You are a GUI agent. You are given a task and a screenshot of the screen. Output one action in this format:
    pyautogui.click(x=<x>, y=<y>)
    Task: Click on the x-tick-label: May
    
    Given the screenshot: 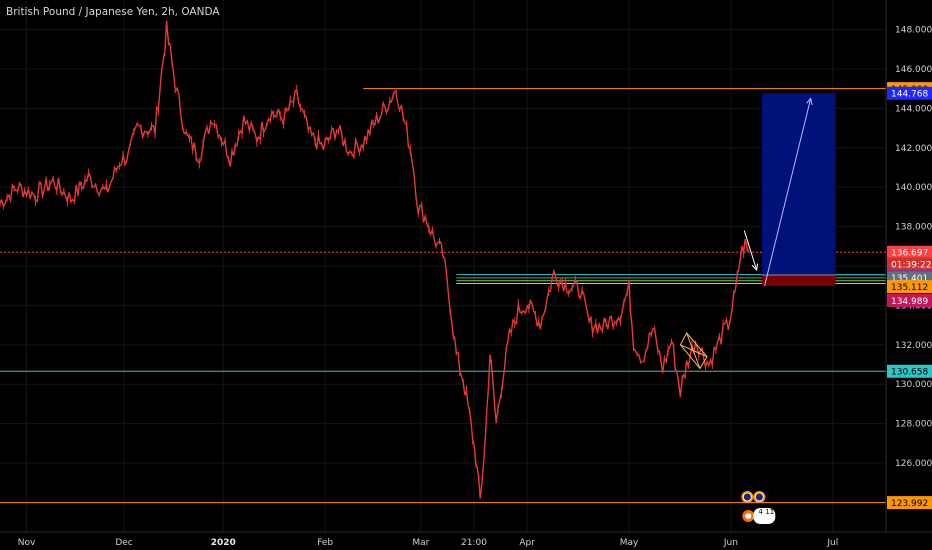 What is the action you would take?
    pyautogui.click(x=629, y=543)
    